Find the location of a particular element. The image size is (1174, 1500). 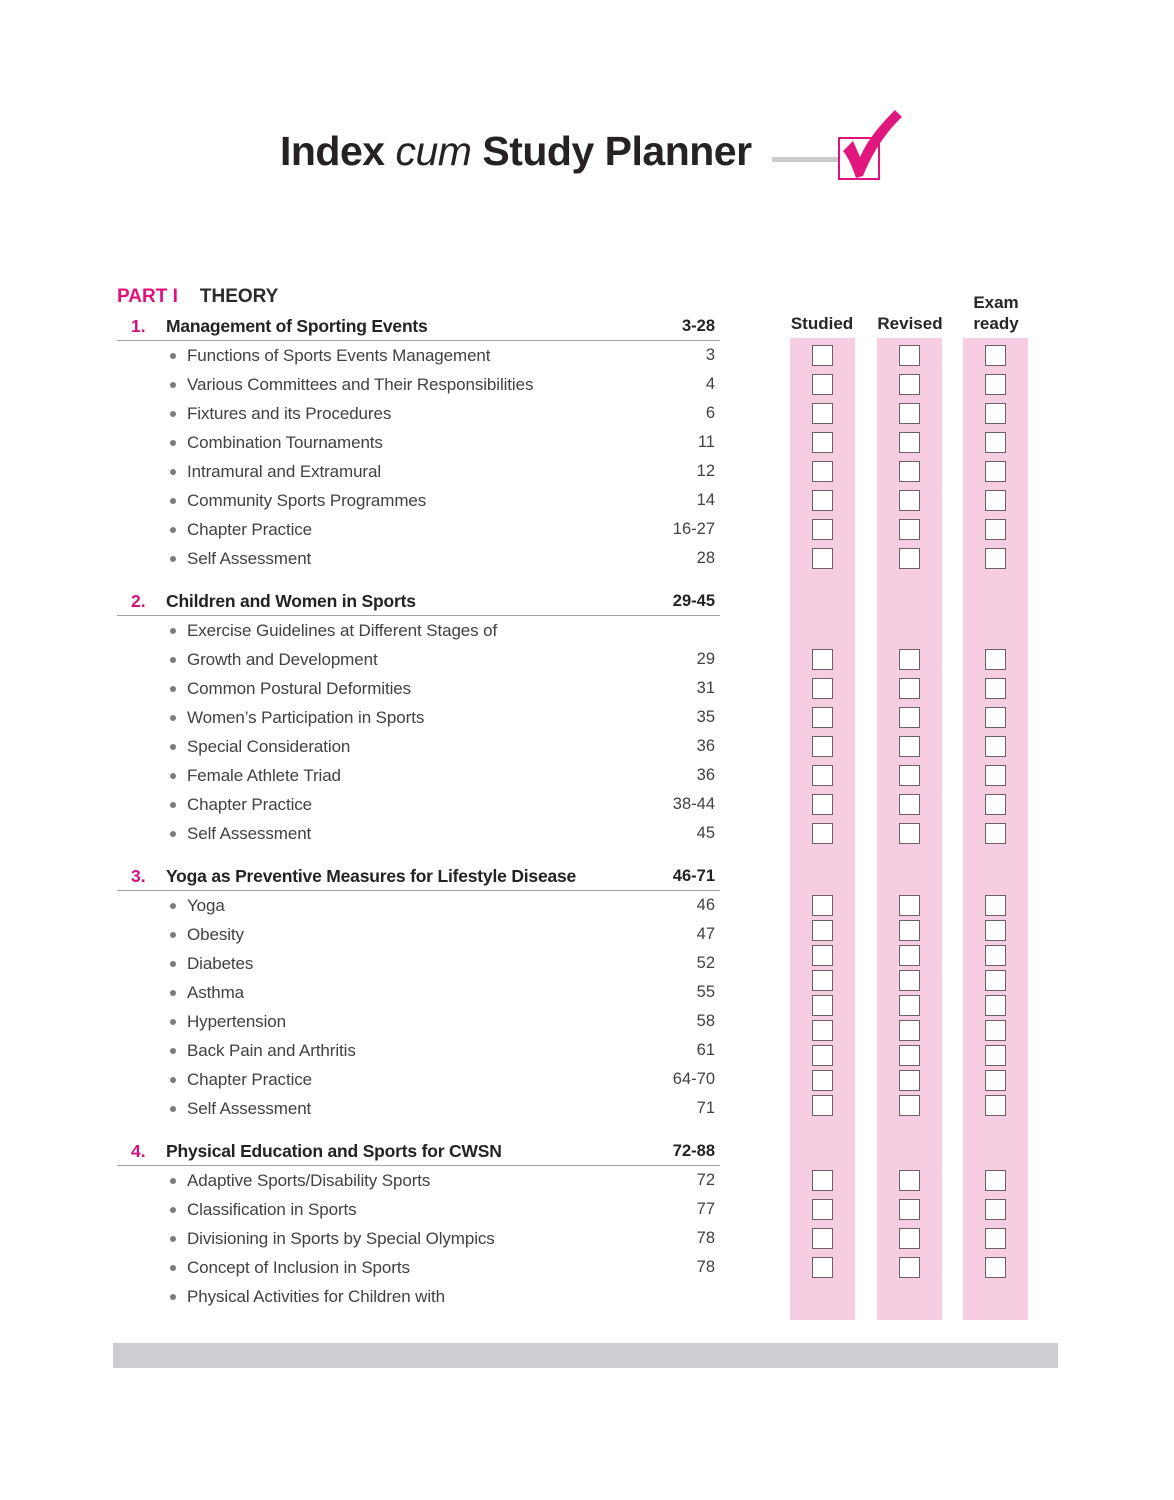

chapter-number: 4. is located at coordinates (138, 1150).